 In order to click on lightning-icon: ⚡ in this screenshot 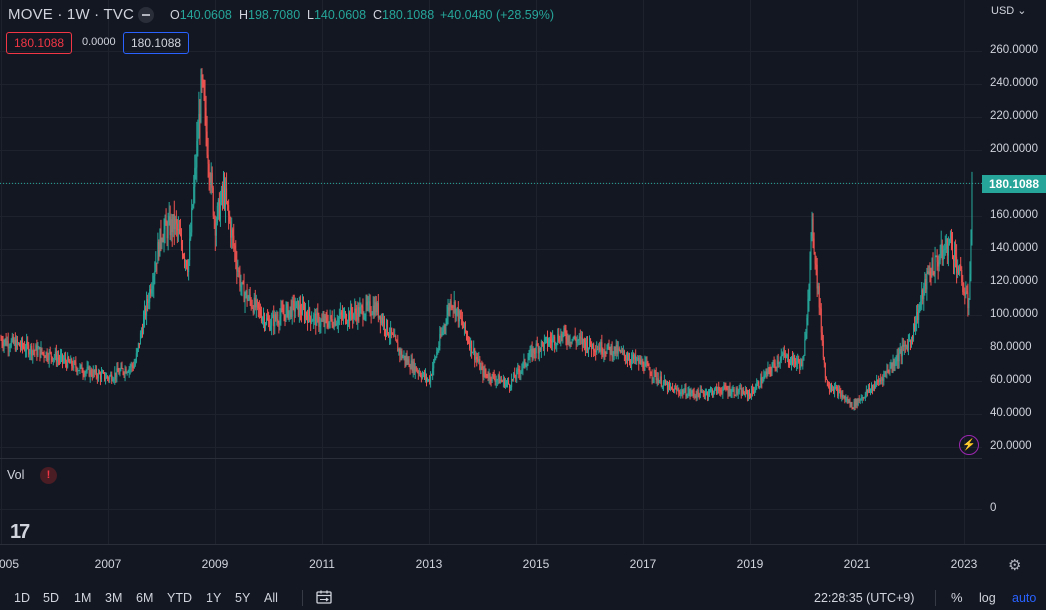, I will do `click(969, 445)`.